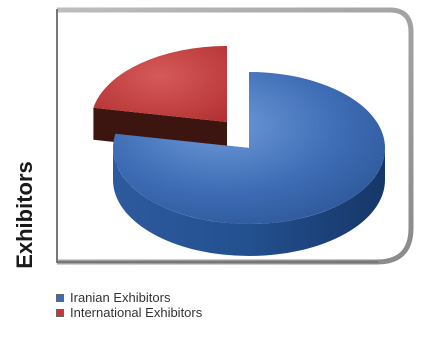  I want to click on legend-item-international-exhibitors: International Exhibitors, so click(129, 312).